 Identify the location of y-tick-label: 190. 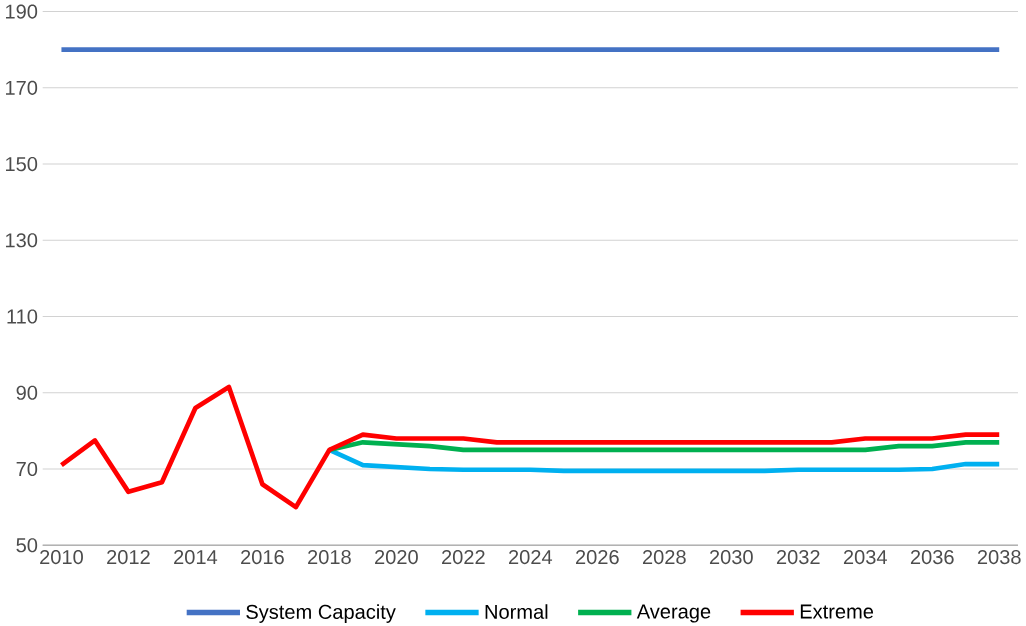
(22, 11).